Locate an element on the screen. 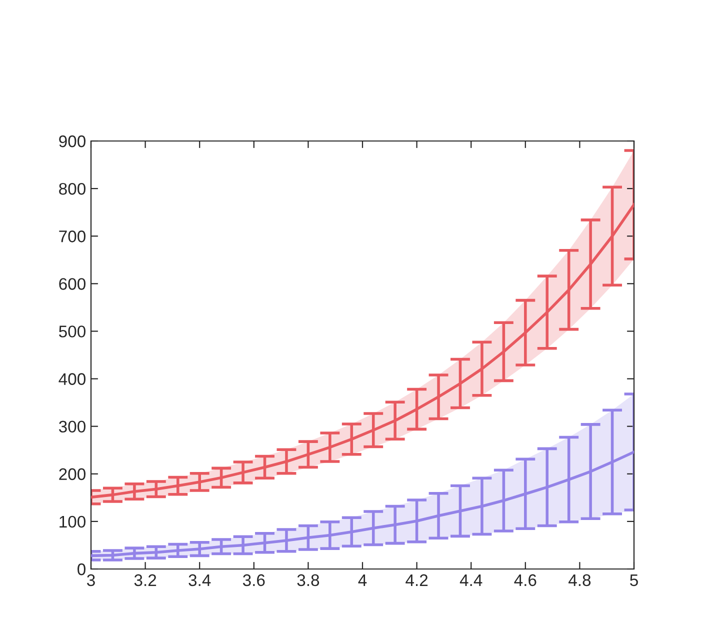 This screenshot has height=628, width=702. x-tick-label: 3 is located at coordinates (91, 580).